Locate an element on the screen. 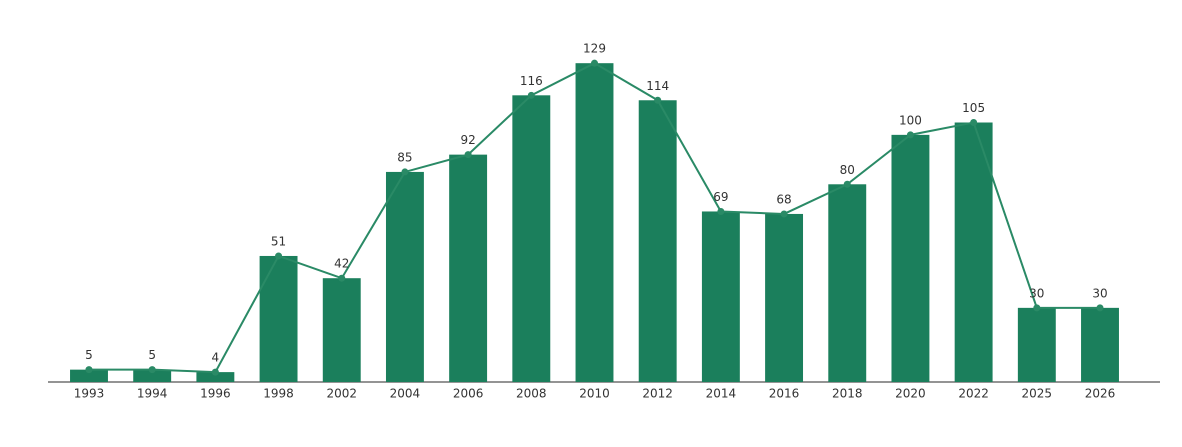  value-label: 116 is located at coordinates (531, 81).